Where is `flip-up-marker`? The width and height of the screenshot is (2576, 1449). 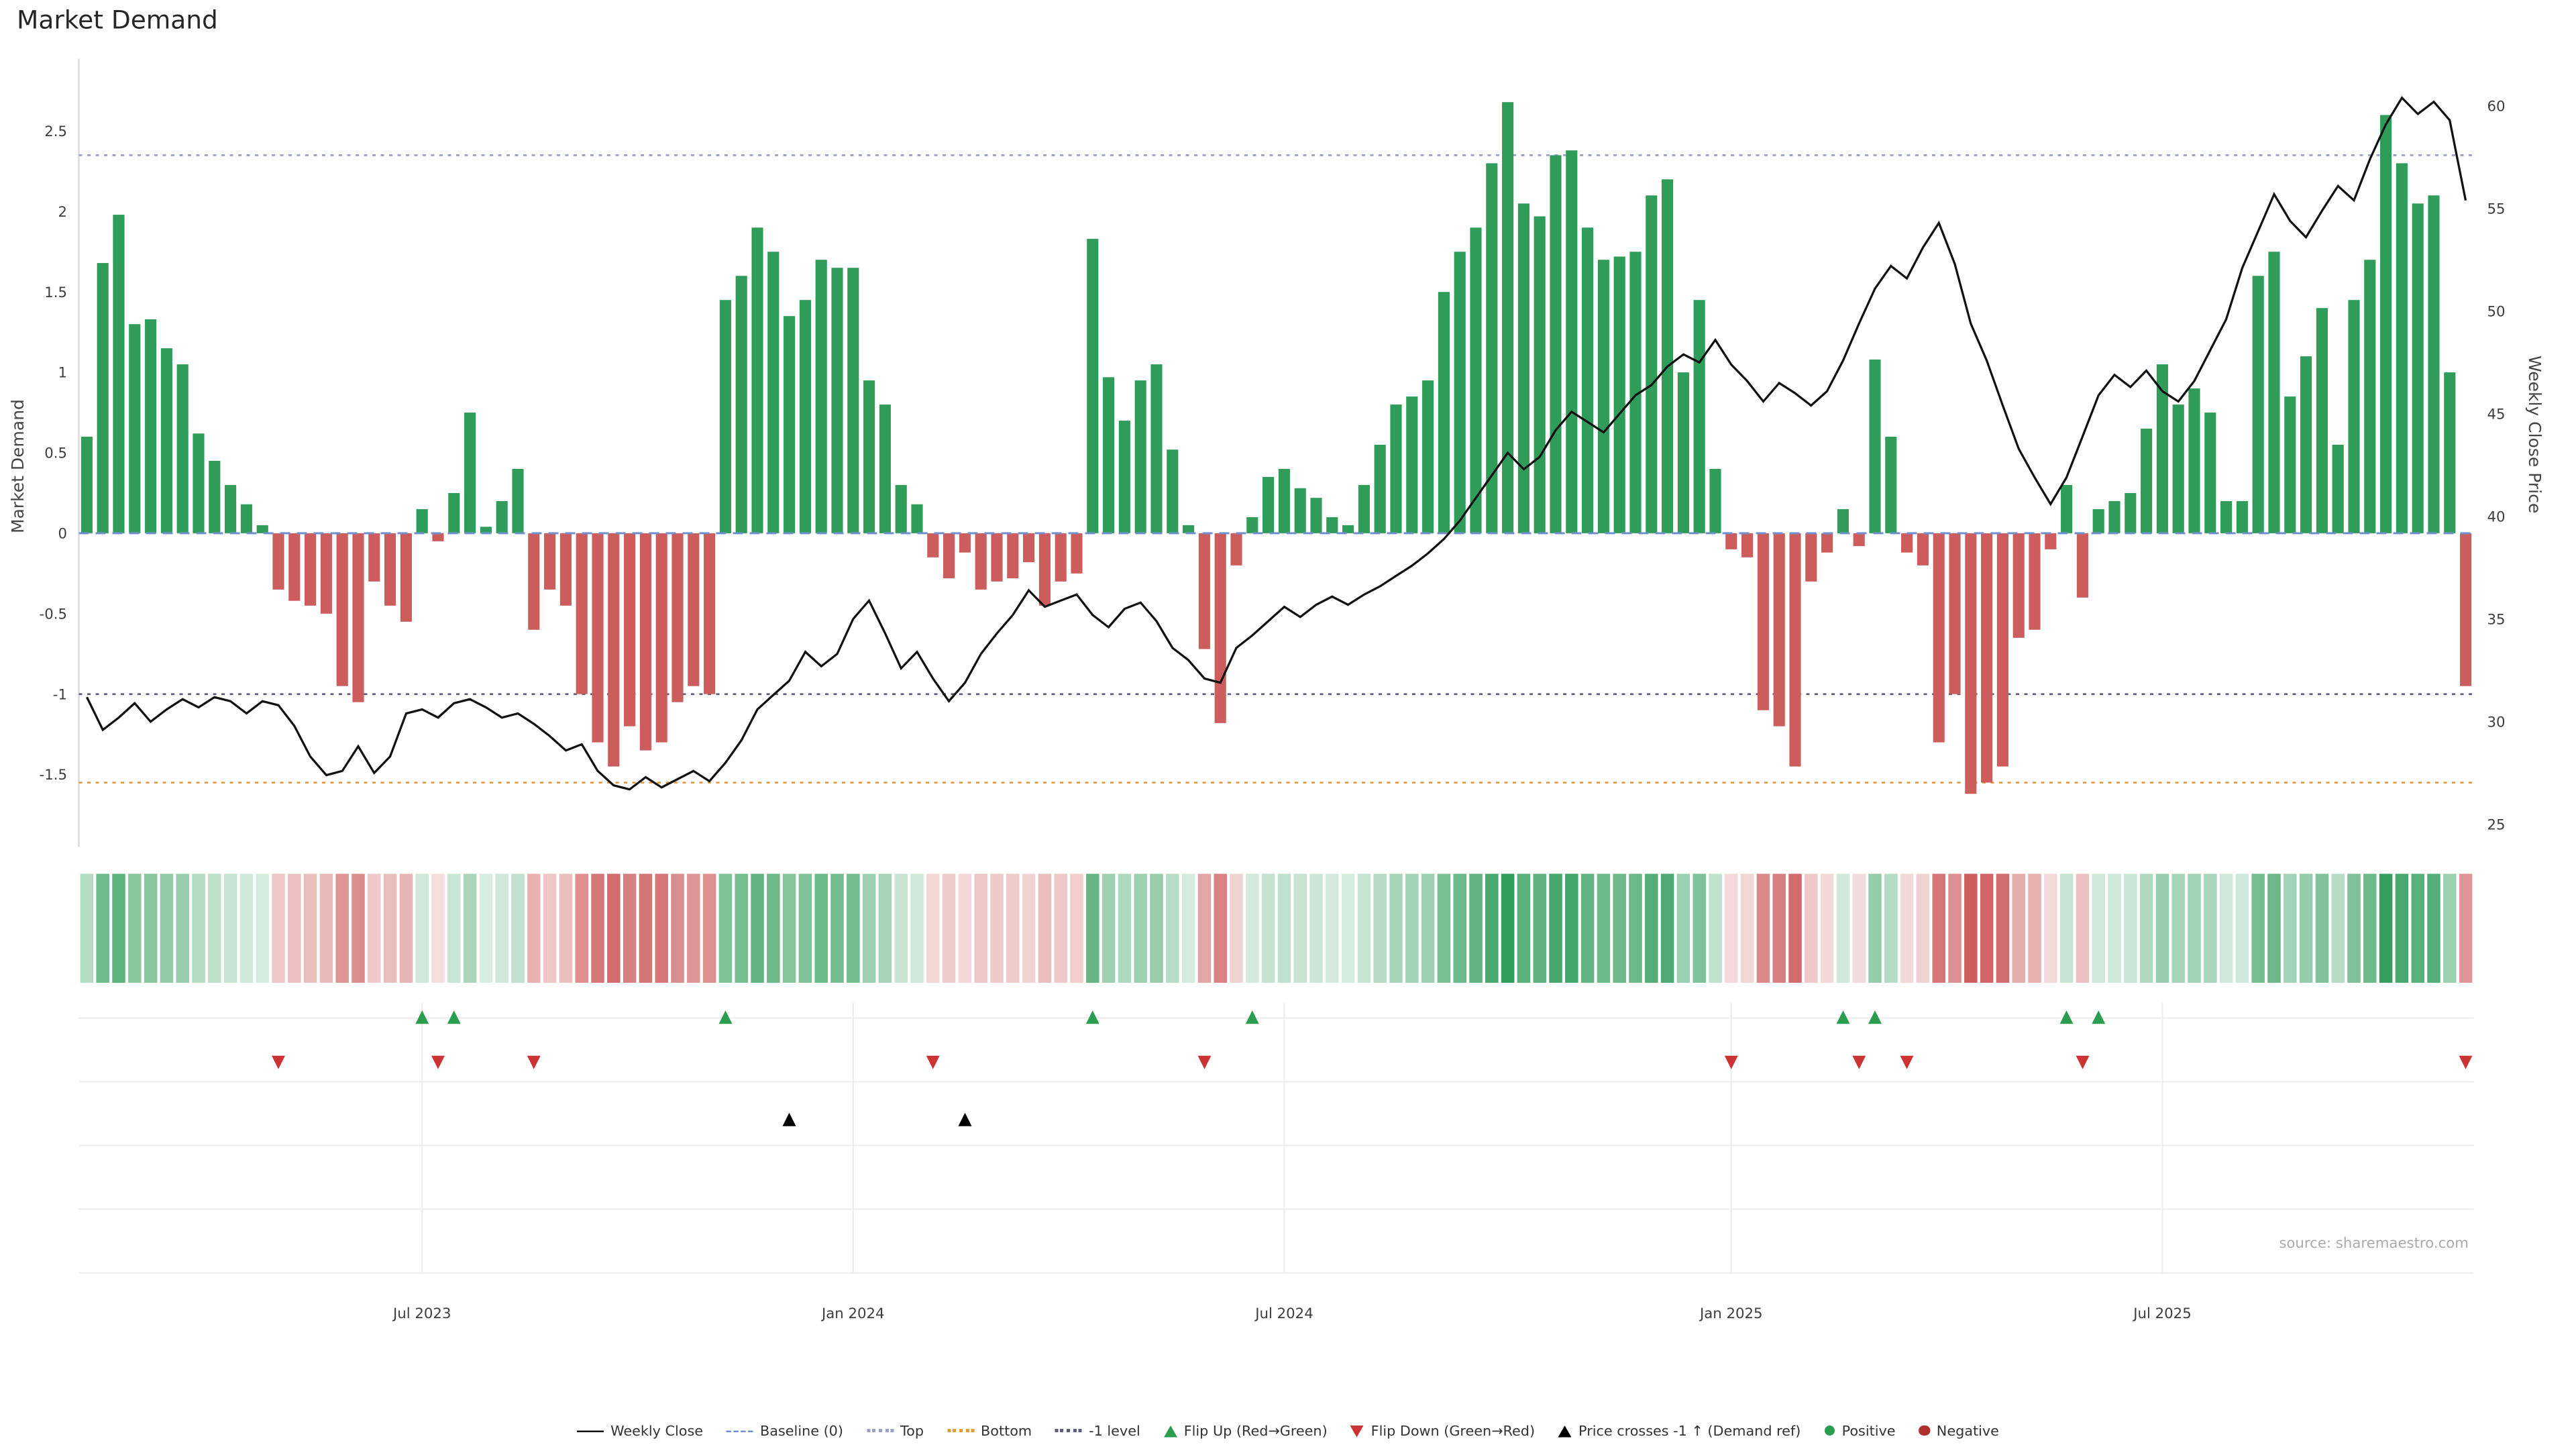 flip-up-marker is located at coordinates (2066, 1017).